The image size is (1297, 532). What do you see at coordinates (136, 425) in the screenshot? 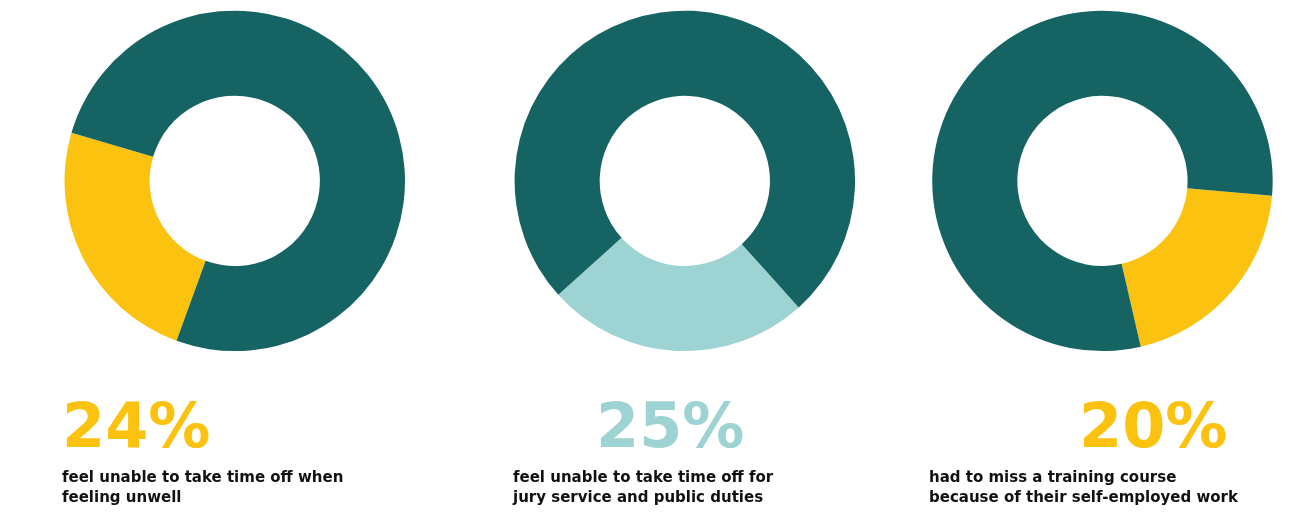
I see `data-label: 24%` at bounding box center [136, 425].